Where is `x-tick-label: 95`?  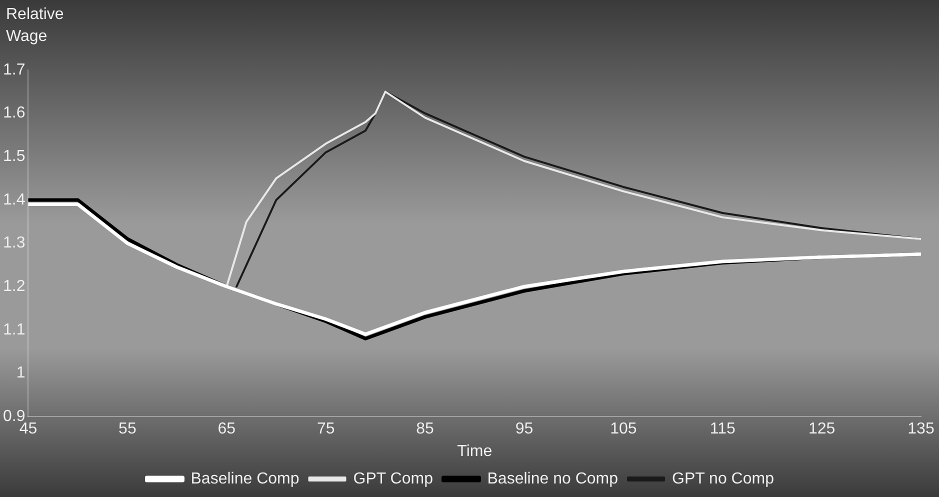
x-tick-label: 95 is located at coordinates (524, 429).